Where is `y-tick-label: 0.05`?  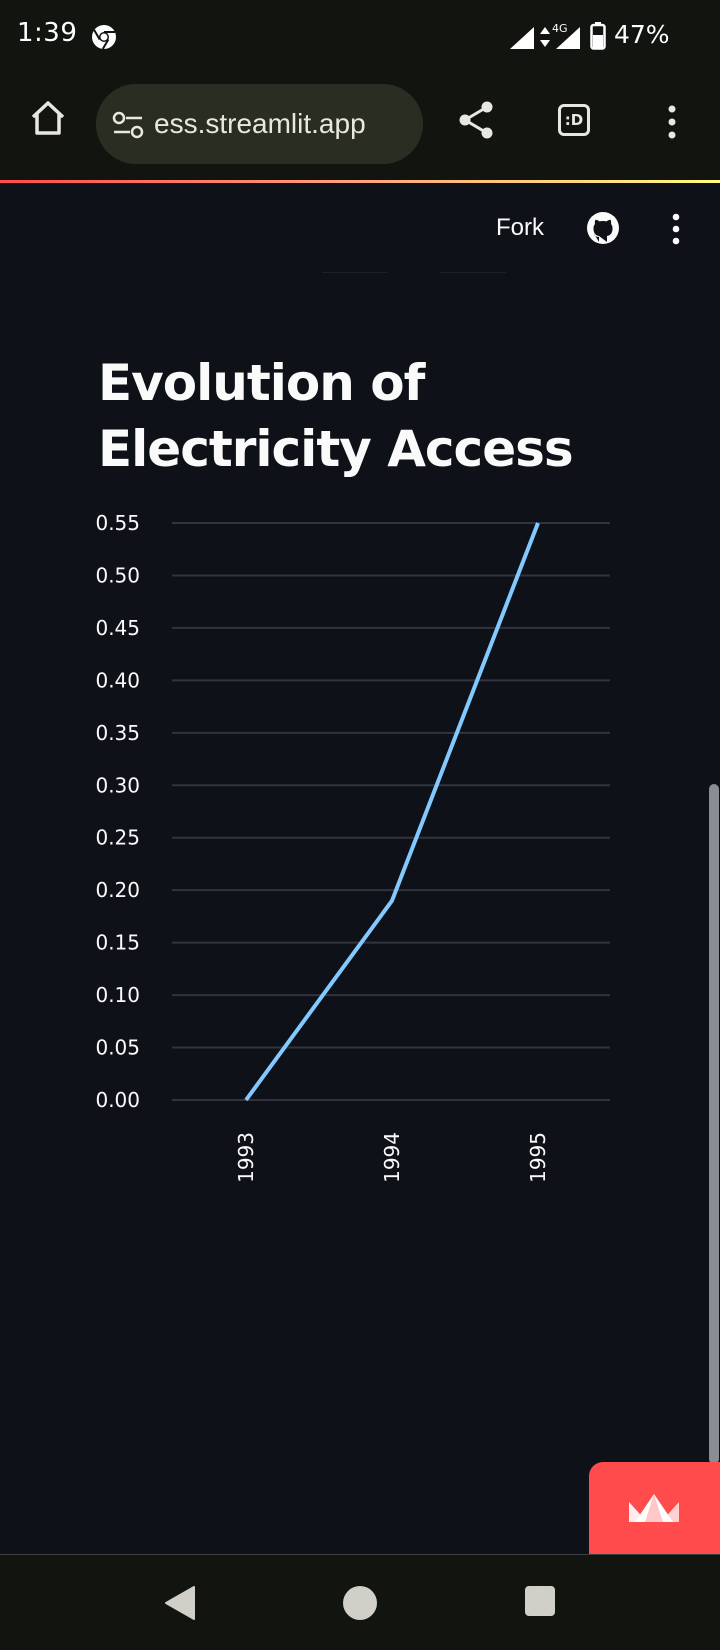 y-tick-label: 0.05 is located at coordinates (117, 1048).